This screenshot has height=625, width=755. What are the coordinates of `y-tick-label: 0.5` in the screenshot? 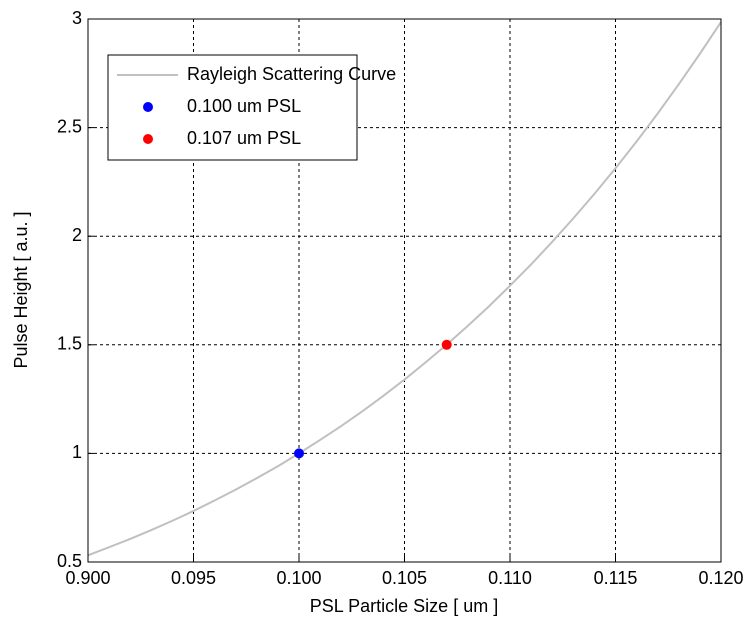 It's located at (69, 561).